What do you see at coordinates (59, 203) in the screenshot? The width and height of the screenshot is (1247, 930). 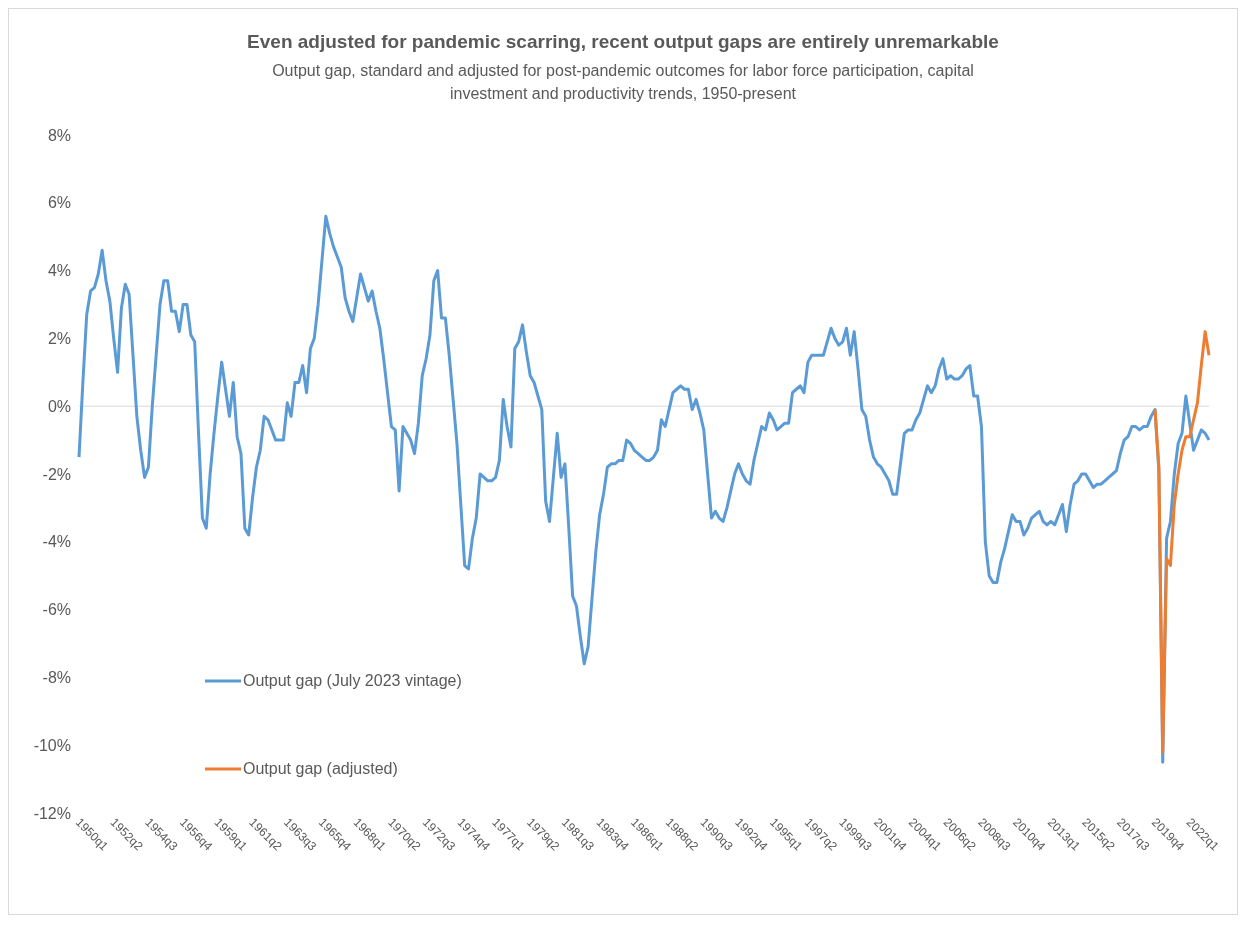 I see `y-tick-label: 6%` at bounding box center [59, 203].